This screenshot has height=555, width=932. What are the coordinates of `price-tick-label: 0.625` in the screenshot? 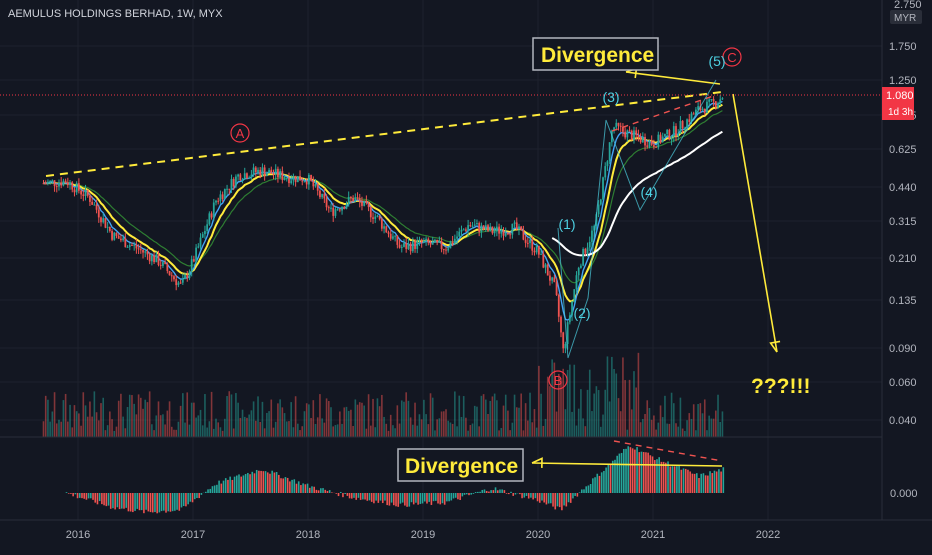 It's located at (903, 150).